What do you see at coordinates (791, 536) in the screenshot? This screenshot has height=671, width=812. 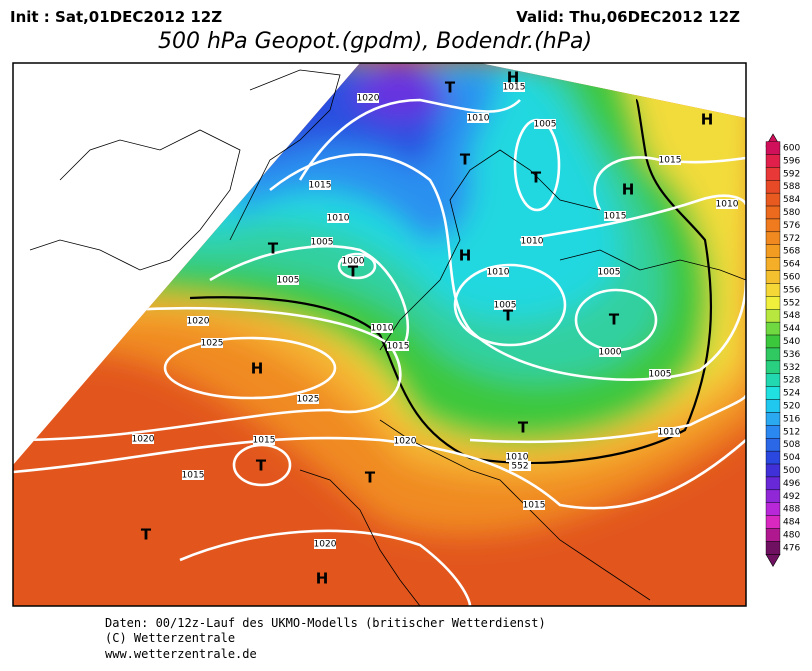 I see `scale-label: 480` at bounding box center [791, 536].